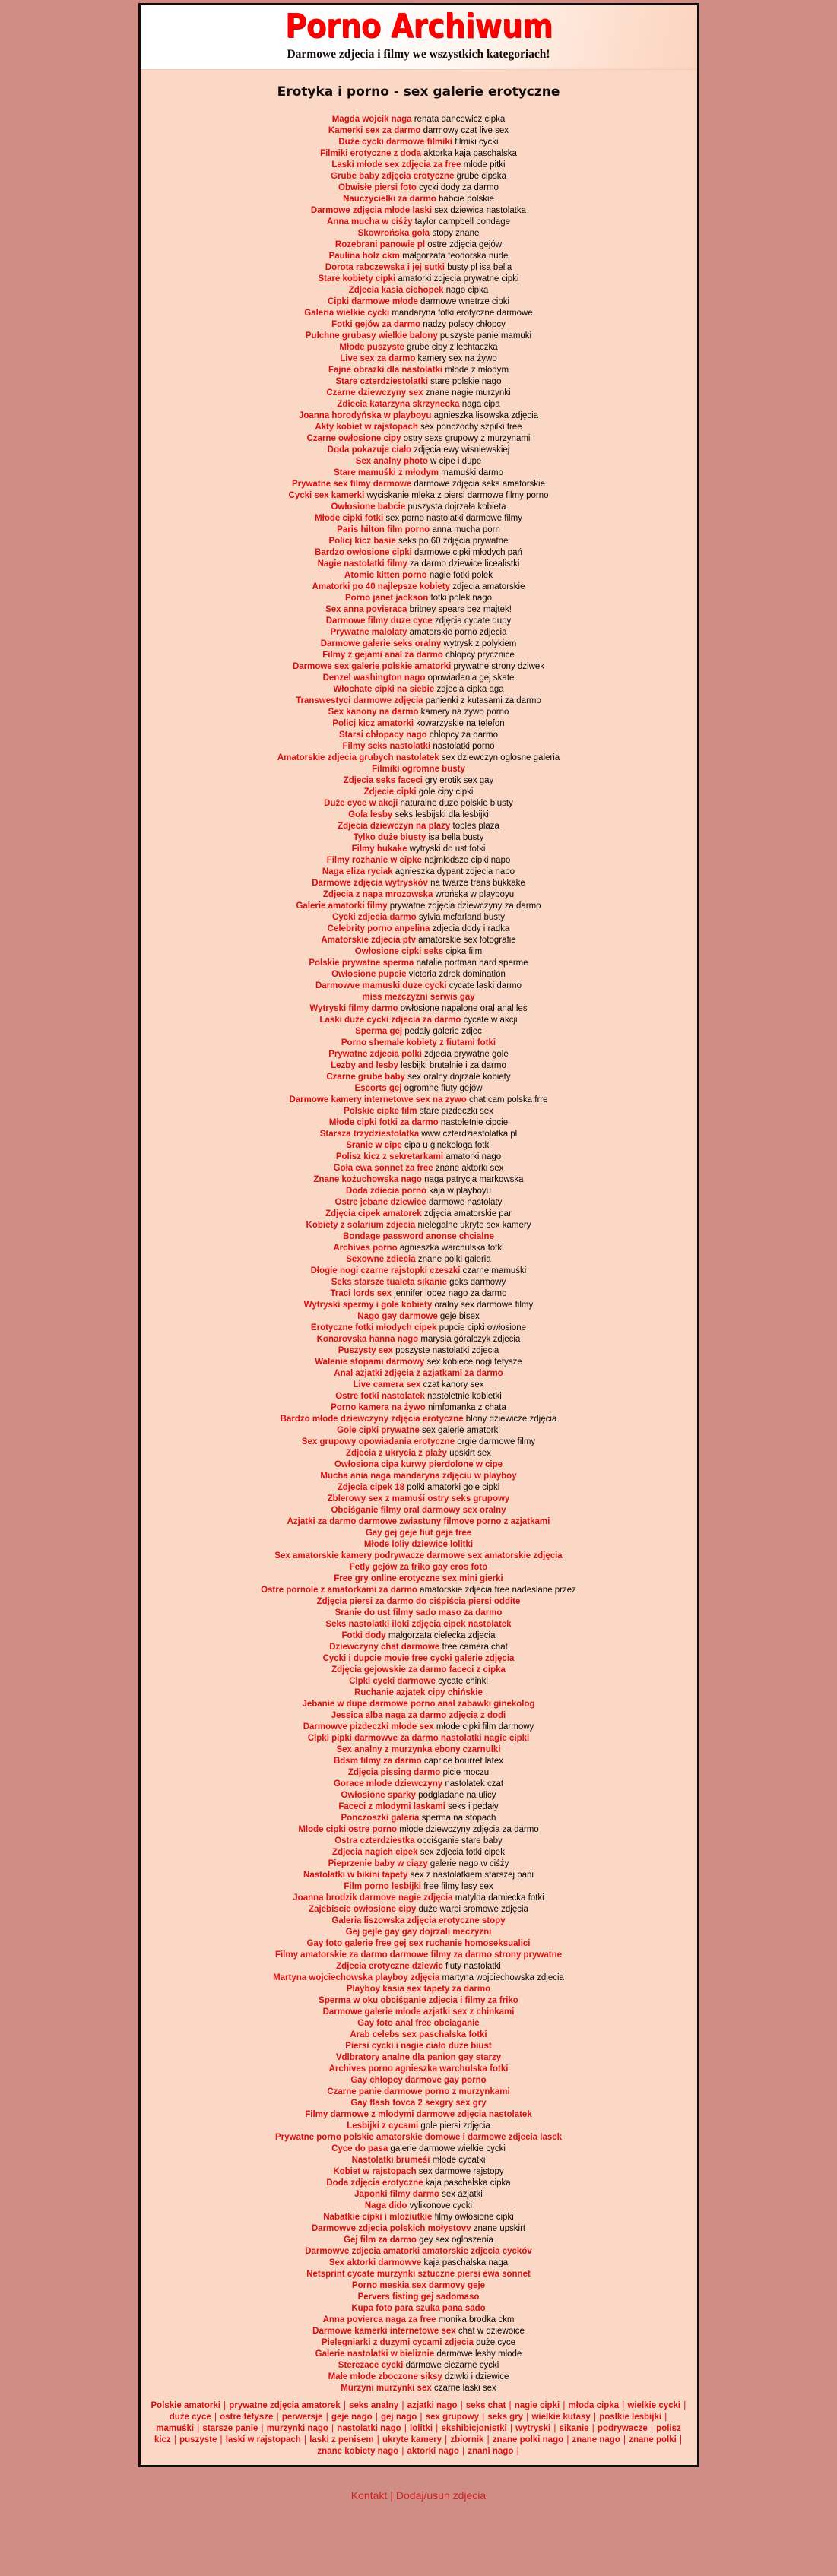 This screenshot has width=837, height=2576. Describe the element at coordinates (383, 2126) in the screenshot. I see `gallery-link: Lesbijki z cycami` at that location.